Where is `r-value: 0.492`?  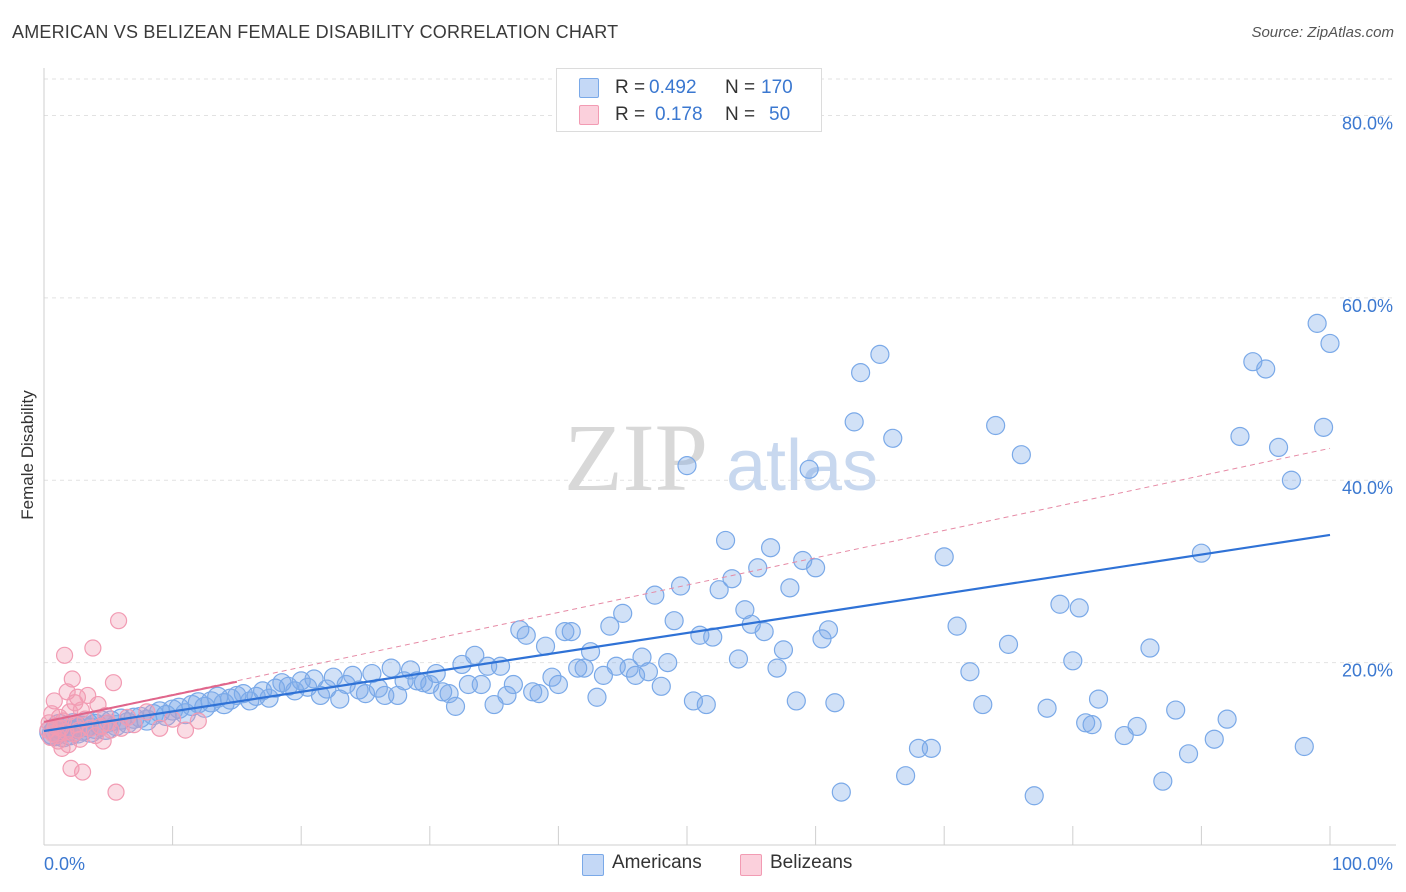 r-value: 0.492 is located at coordinates (673, 87).